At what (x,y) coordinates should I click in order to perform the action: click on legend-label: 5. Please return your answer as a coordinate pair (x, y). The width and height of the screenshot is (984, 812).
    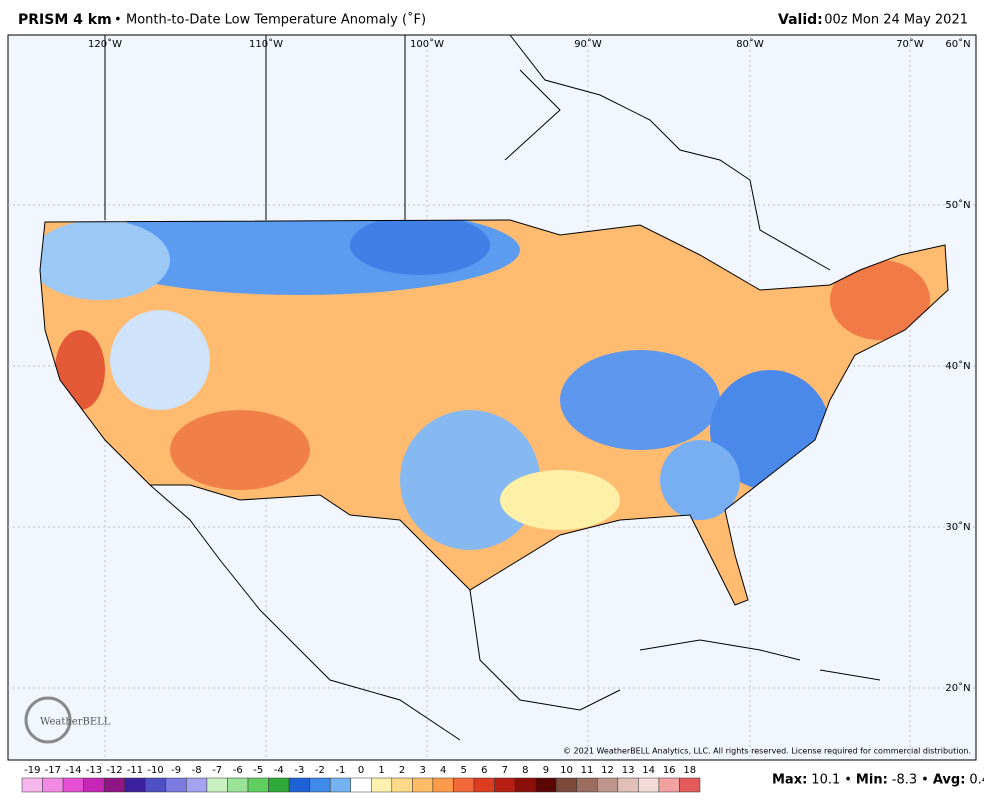
    Looking at the image, I should click on (464, 770).